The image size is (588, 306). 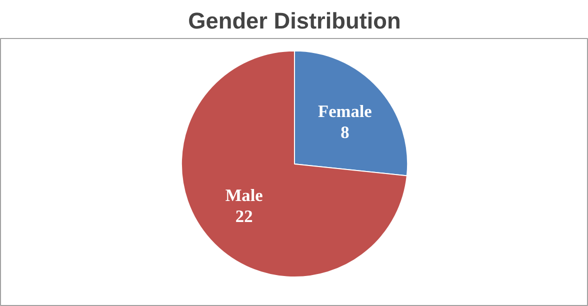 What do you see at coordinates (244, 195) in the screenshot?
I see `slice-label: Male` at bounding box center [244, 195].